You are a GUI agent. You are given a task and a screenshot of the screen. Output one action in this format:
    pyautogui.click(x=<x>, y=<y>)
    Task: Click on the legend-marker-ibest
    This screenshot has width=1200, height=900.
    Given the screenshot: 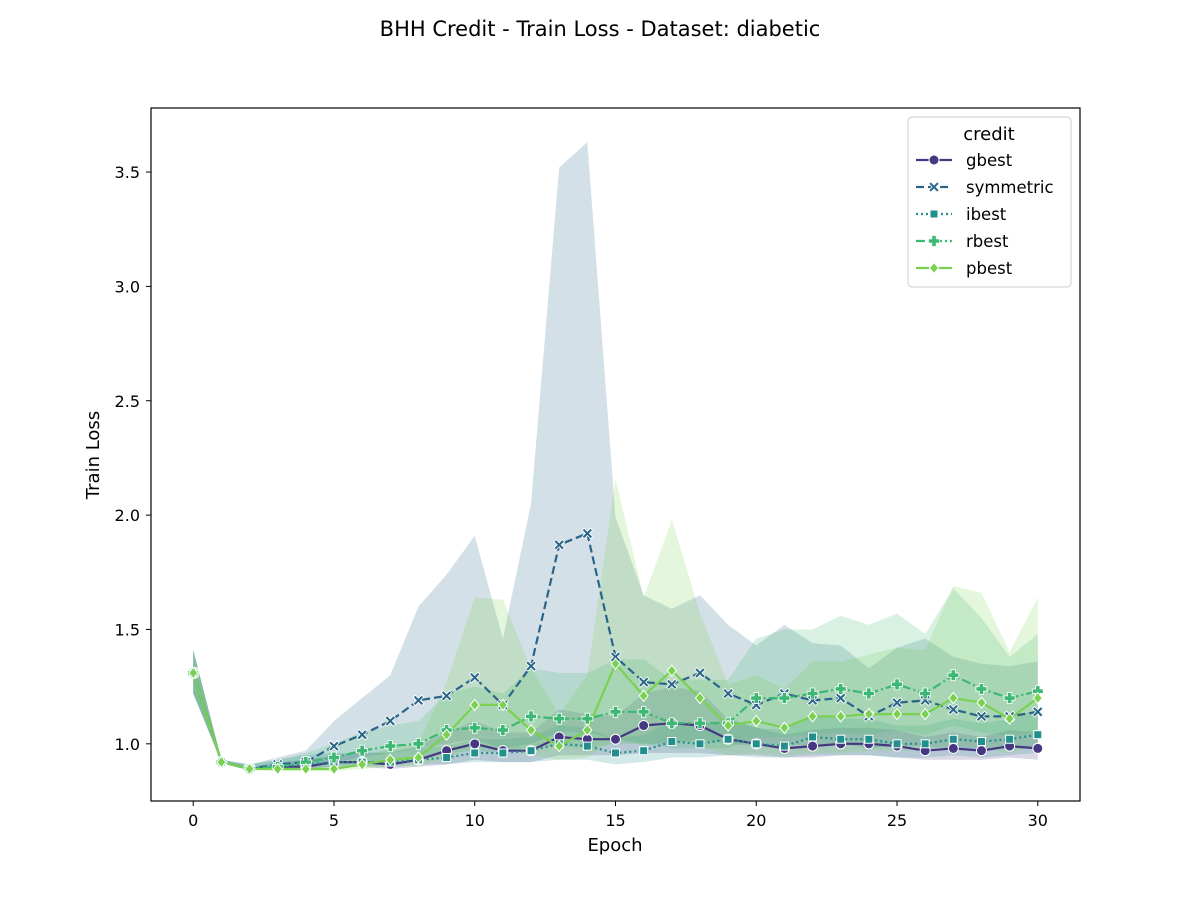 What is the action you would take?
    pyautogui.click(x=934, y=214)
    